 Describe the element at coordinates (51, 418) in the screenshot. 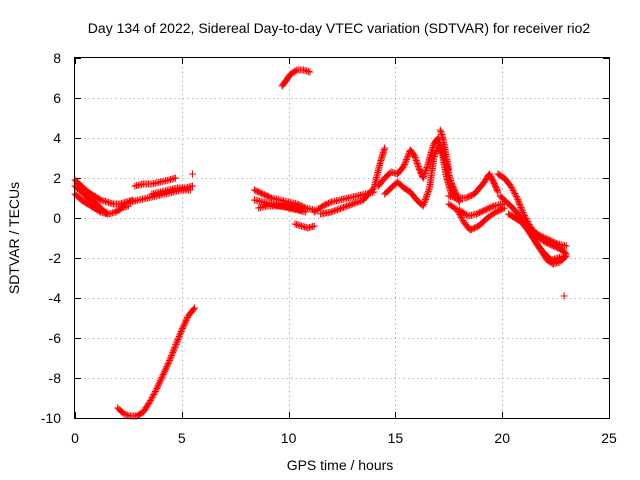

I see `y-tick-label: -10` at that location.